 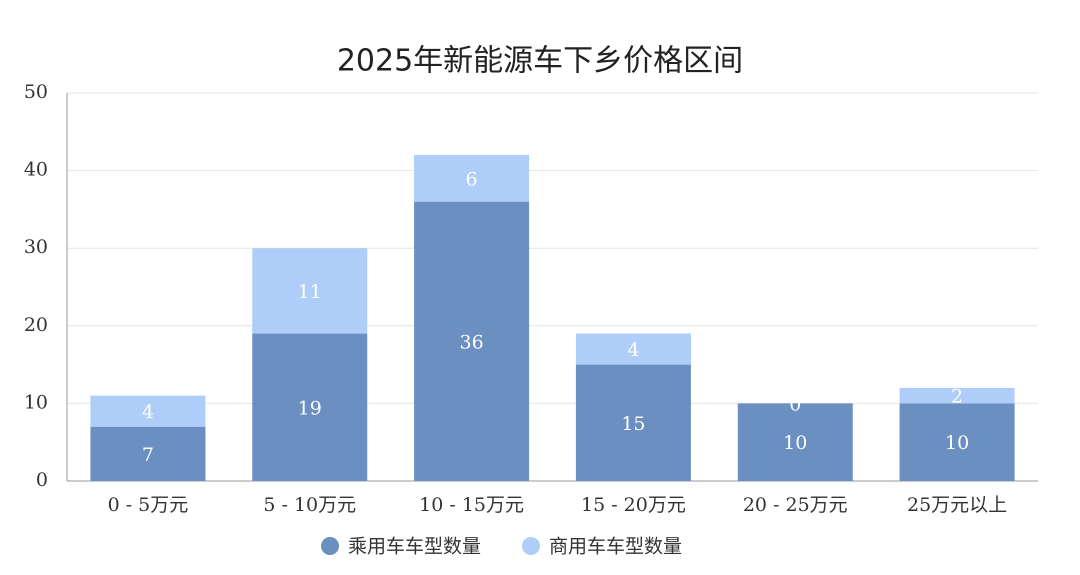 What do you see at coordinates (615, 547) in the screenshot?
I see `legend-label: 商用车车型数量` at bounding box center [615, 547].